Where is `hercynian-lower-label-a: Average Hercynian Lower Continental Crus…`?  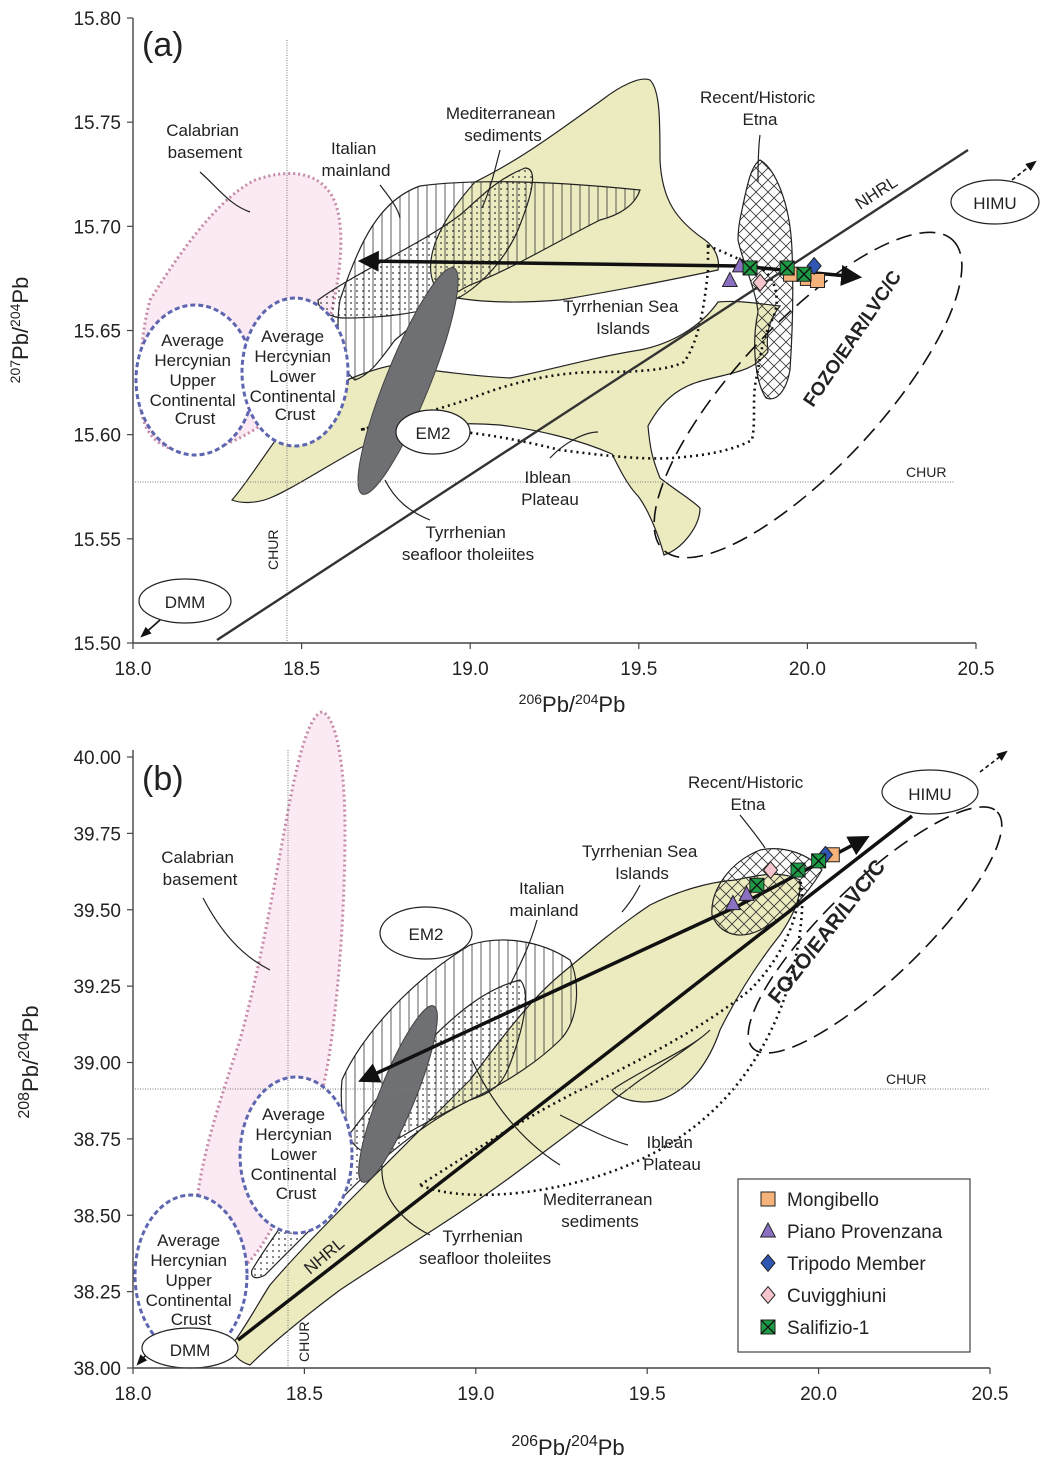 hercynian-lower-label-a: Average Hercynian Lower Continental Crus… is located at coordinates (295, 375).